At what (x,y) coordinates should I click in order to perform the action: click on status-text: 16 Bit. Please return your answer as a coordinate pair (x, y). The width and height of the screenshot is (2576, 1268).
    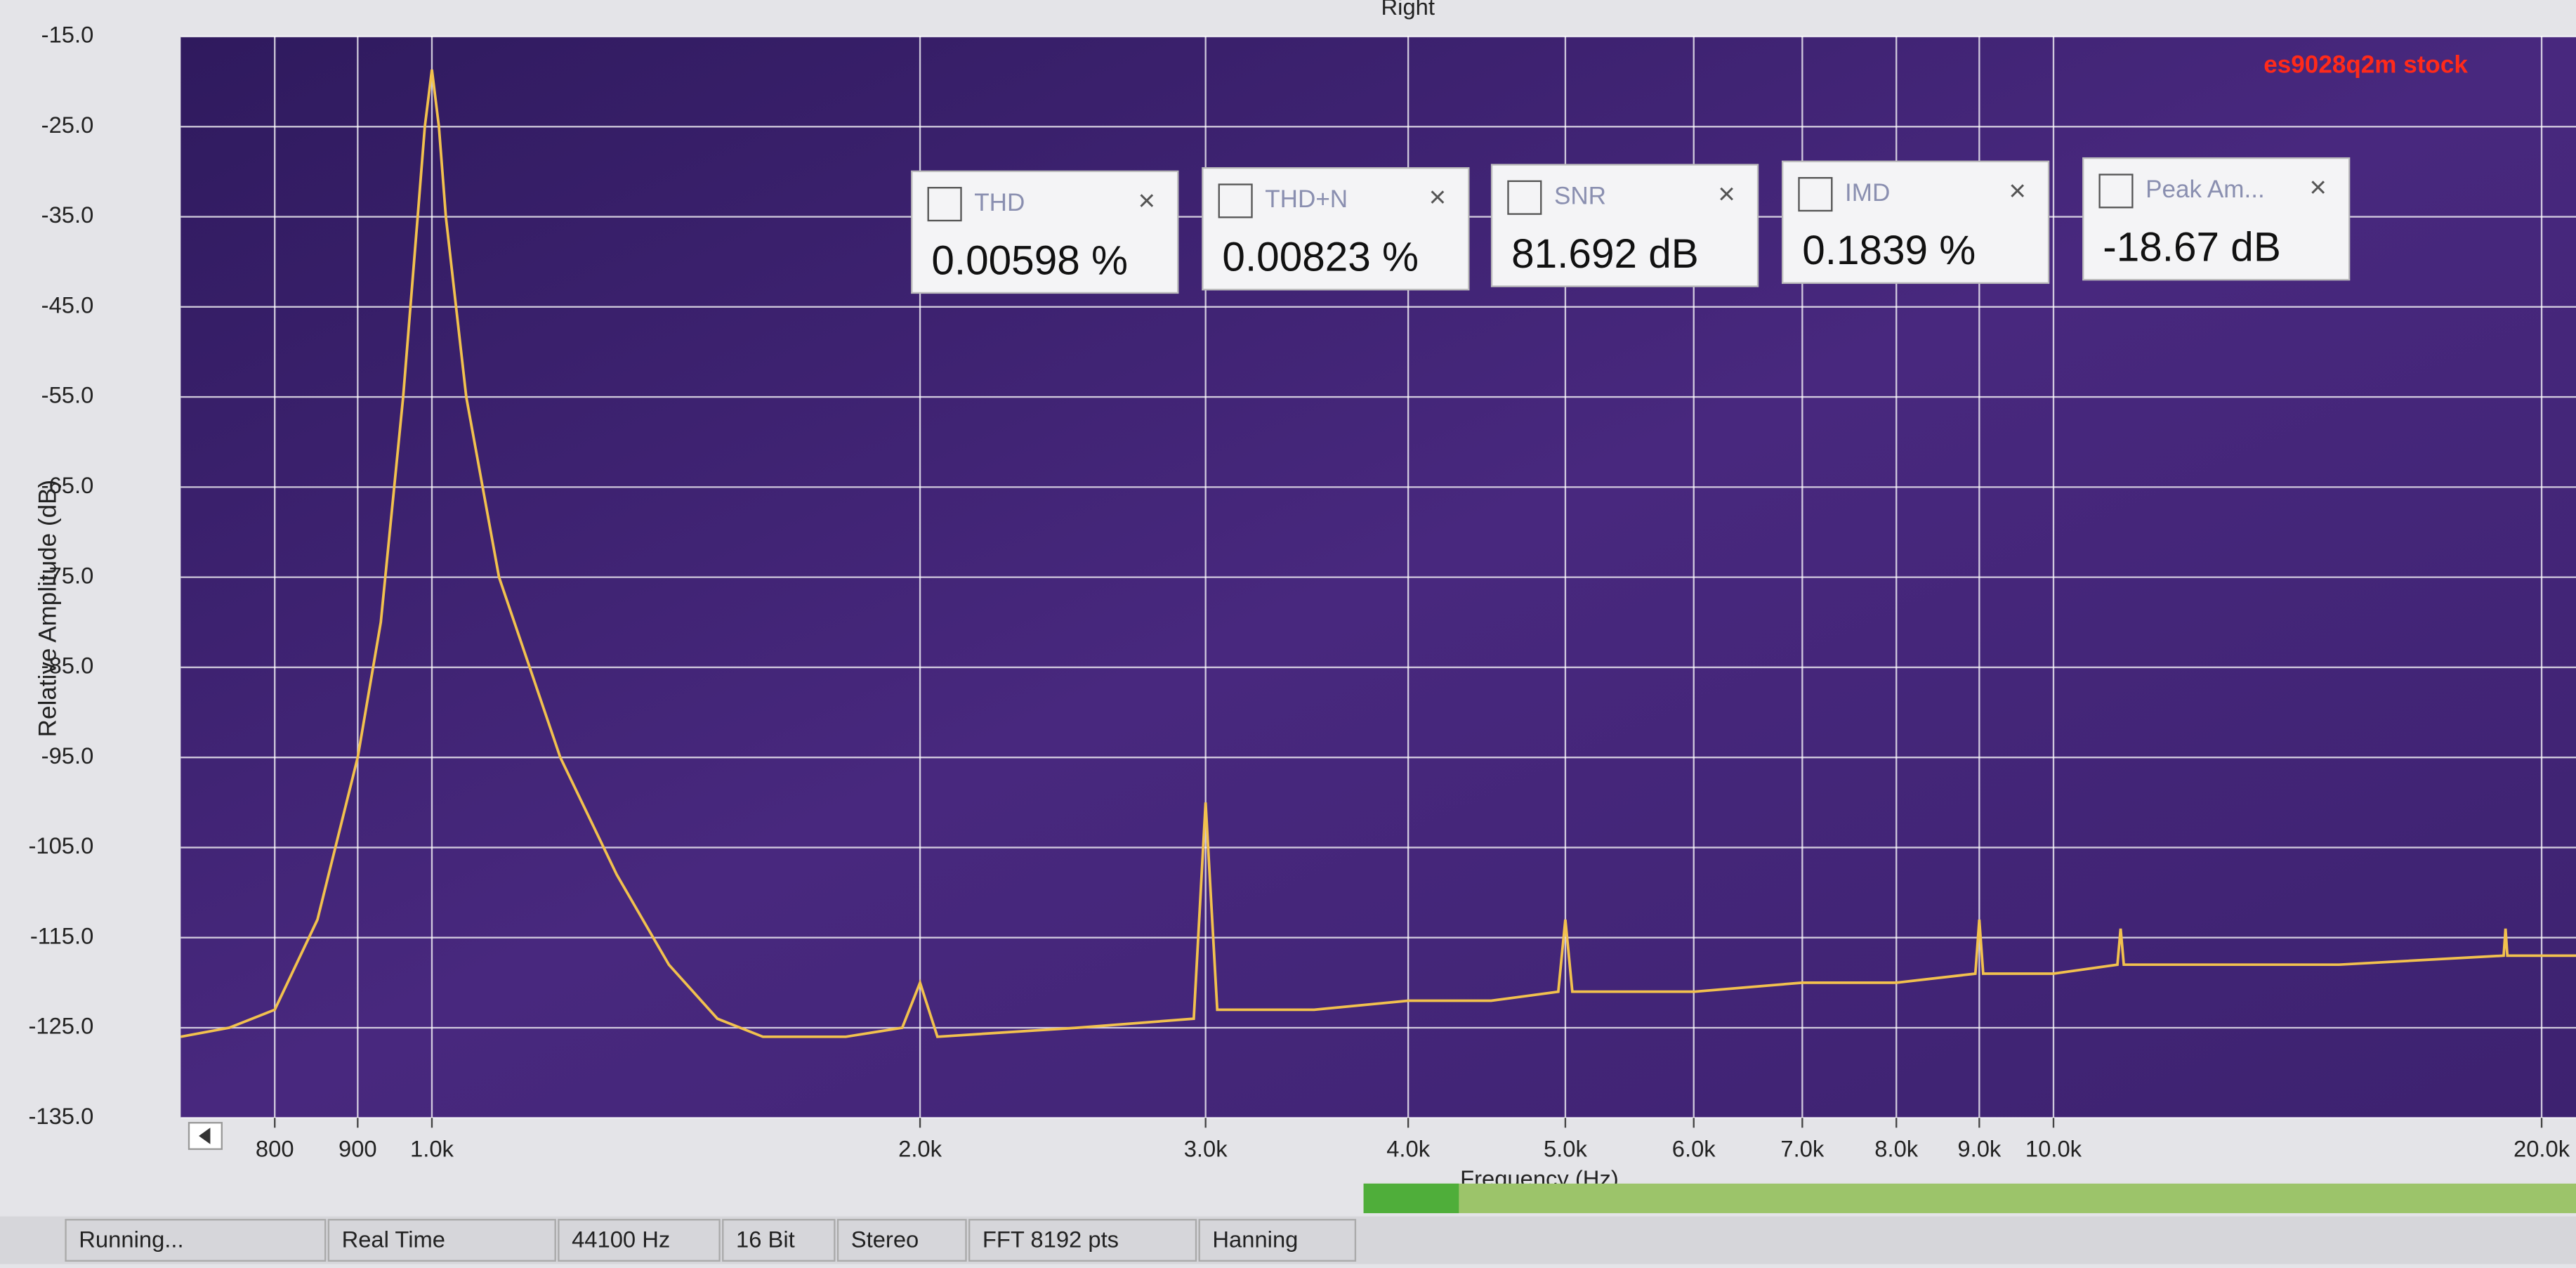
    Looking at the image, I should click on (765, 1239).